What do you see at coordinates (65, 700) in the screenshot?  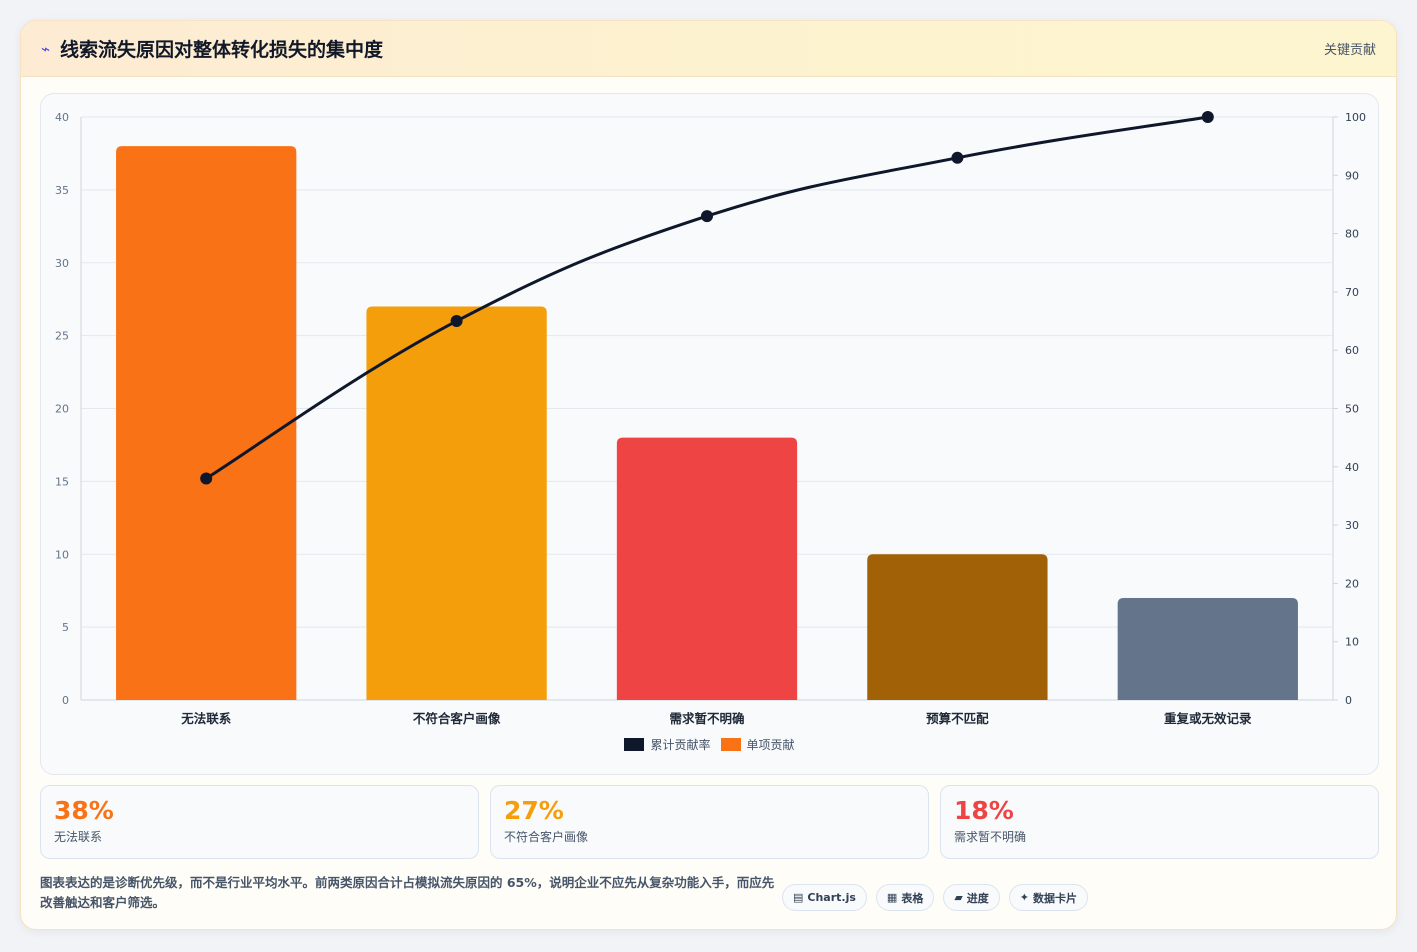 I see `y-left-tick-label: 0` at bounding box center [65, 700].